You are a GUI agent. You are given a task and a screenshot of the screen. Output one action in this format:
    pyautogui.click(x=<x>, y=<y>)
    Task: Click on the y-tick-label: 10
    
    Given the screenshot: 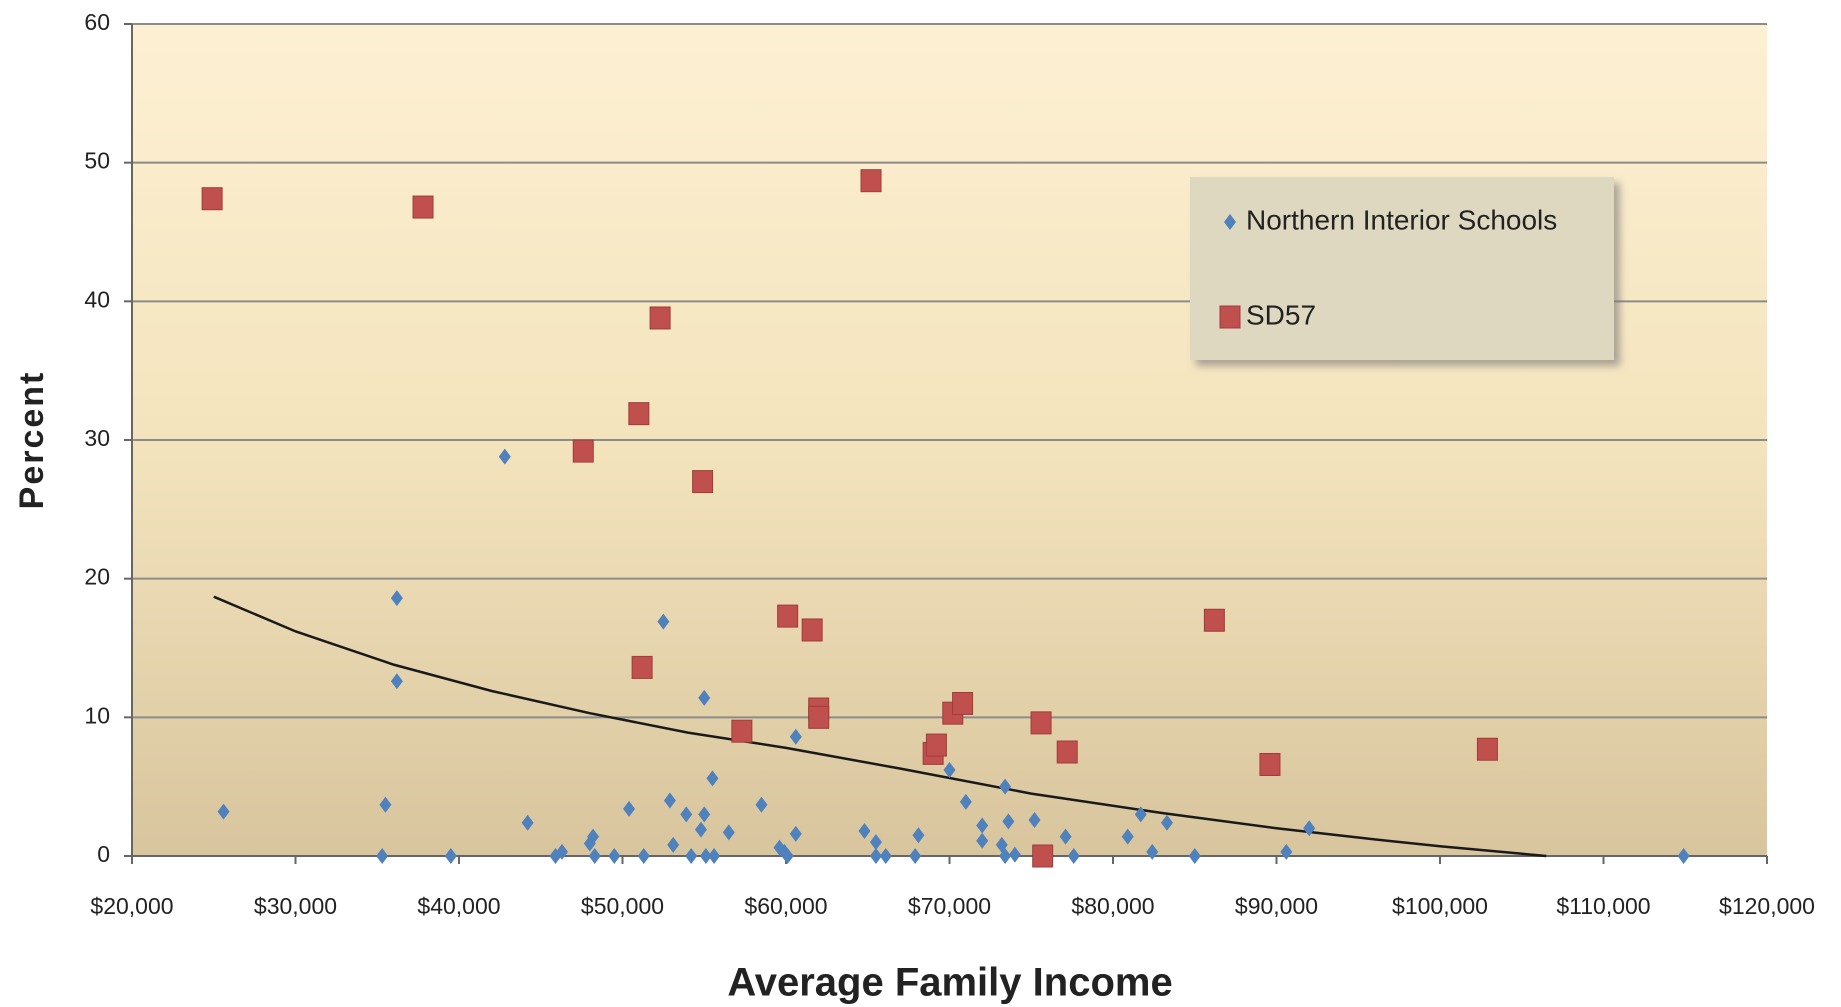 What is the action you would take?
    pyautogui.click(x=97, y=715)
    